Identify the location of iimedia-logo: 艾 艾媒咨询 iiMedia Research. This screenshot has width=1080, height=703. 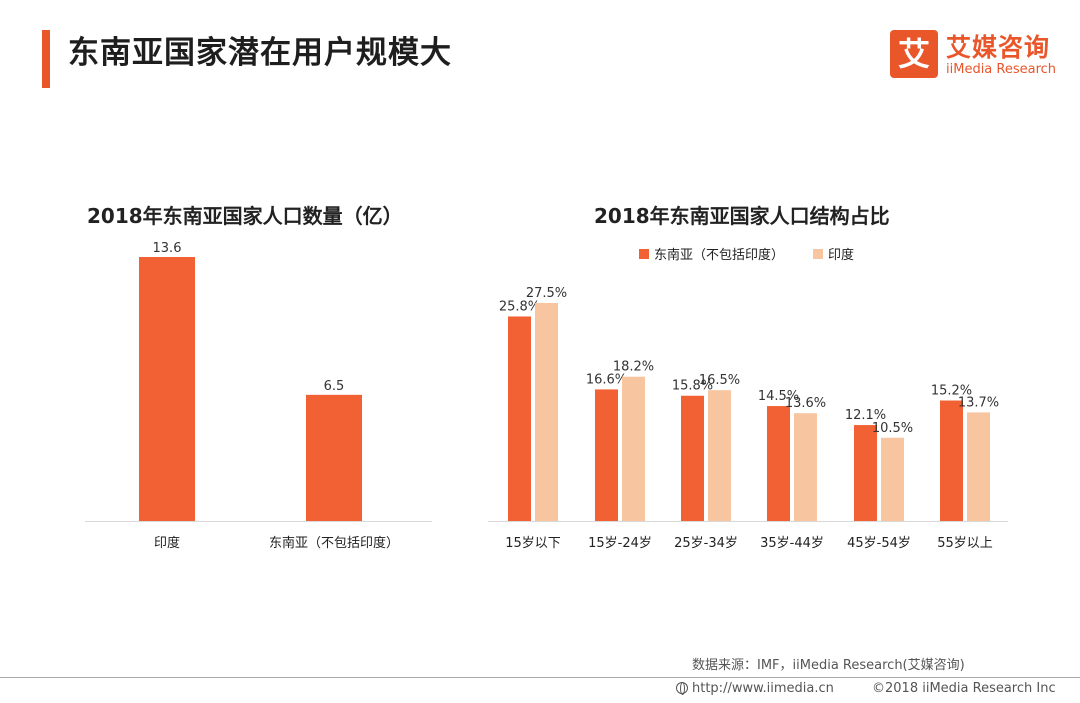
(975, 55).